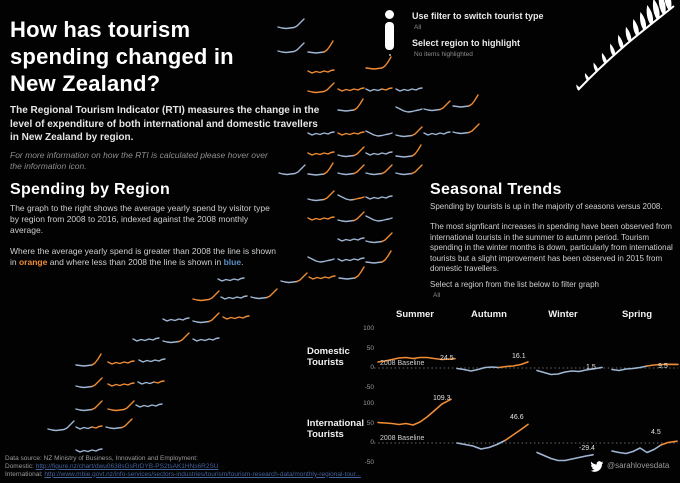  What do you see at coordinates (516, 432) in the screenshot?
I see `trend-line-international-autumn` at bounding box center [516, 432].